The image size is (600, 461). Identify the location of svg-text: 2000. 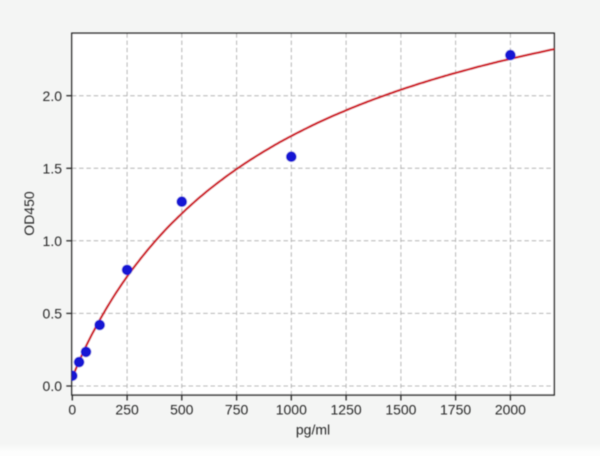
(510, 410).